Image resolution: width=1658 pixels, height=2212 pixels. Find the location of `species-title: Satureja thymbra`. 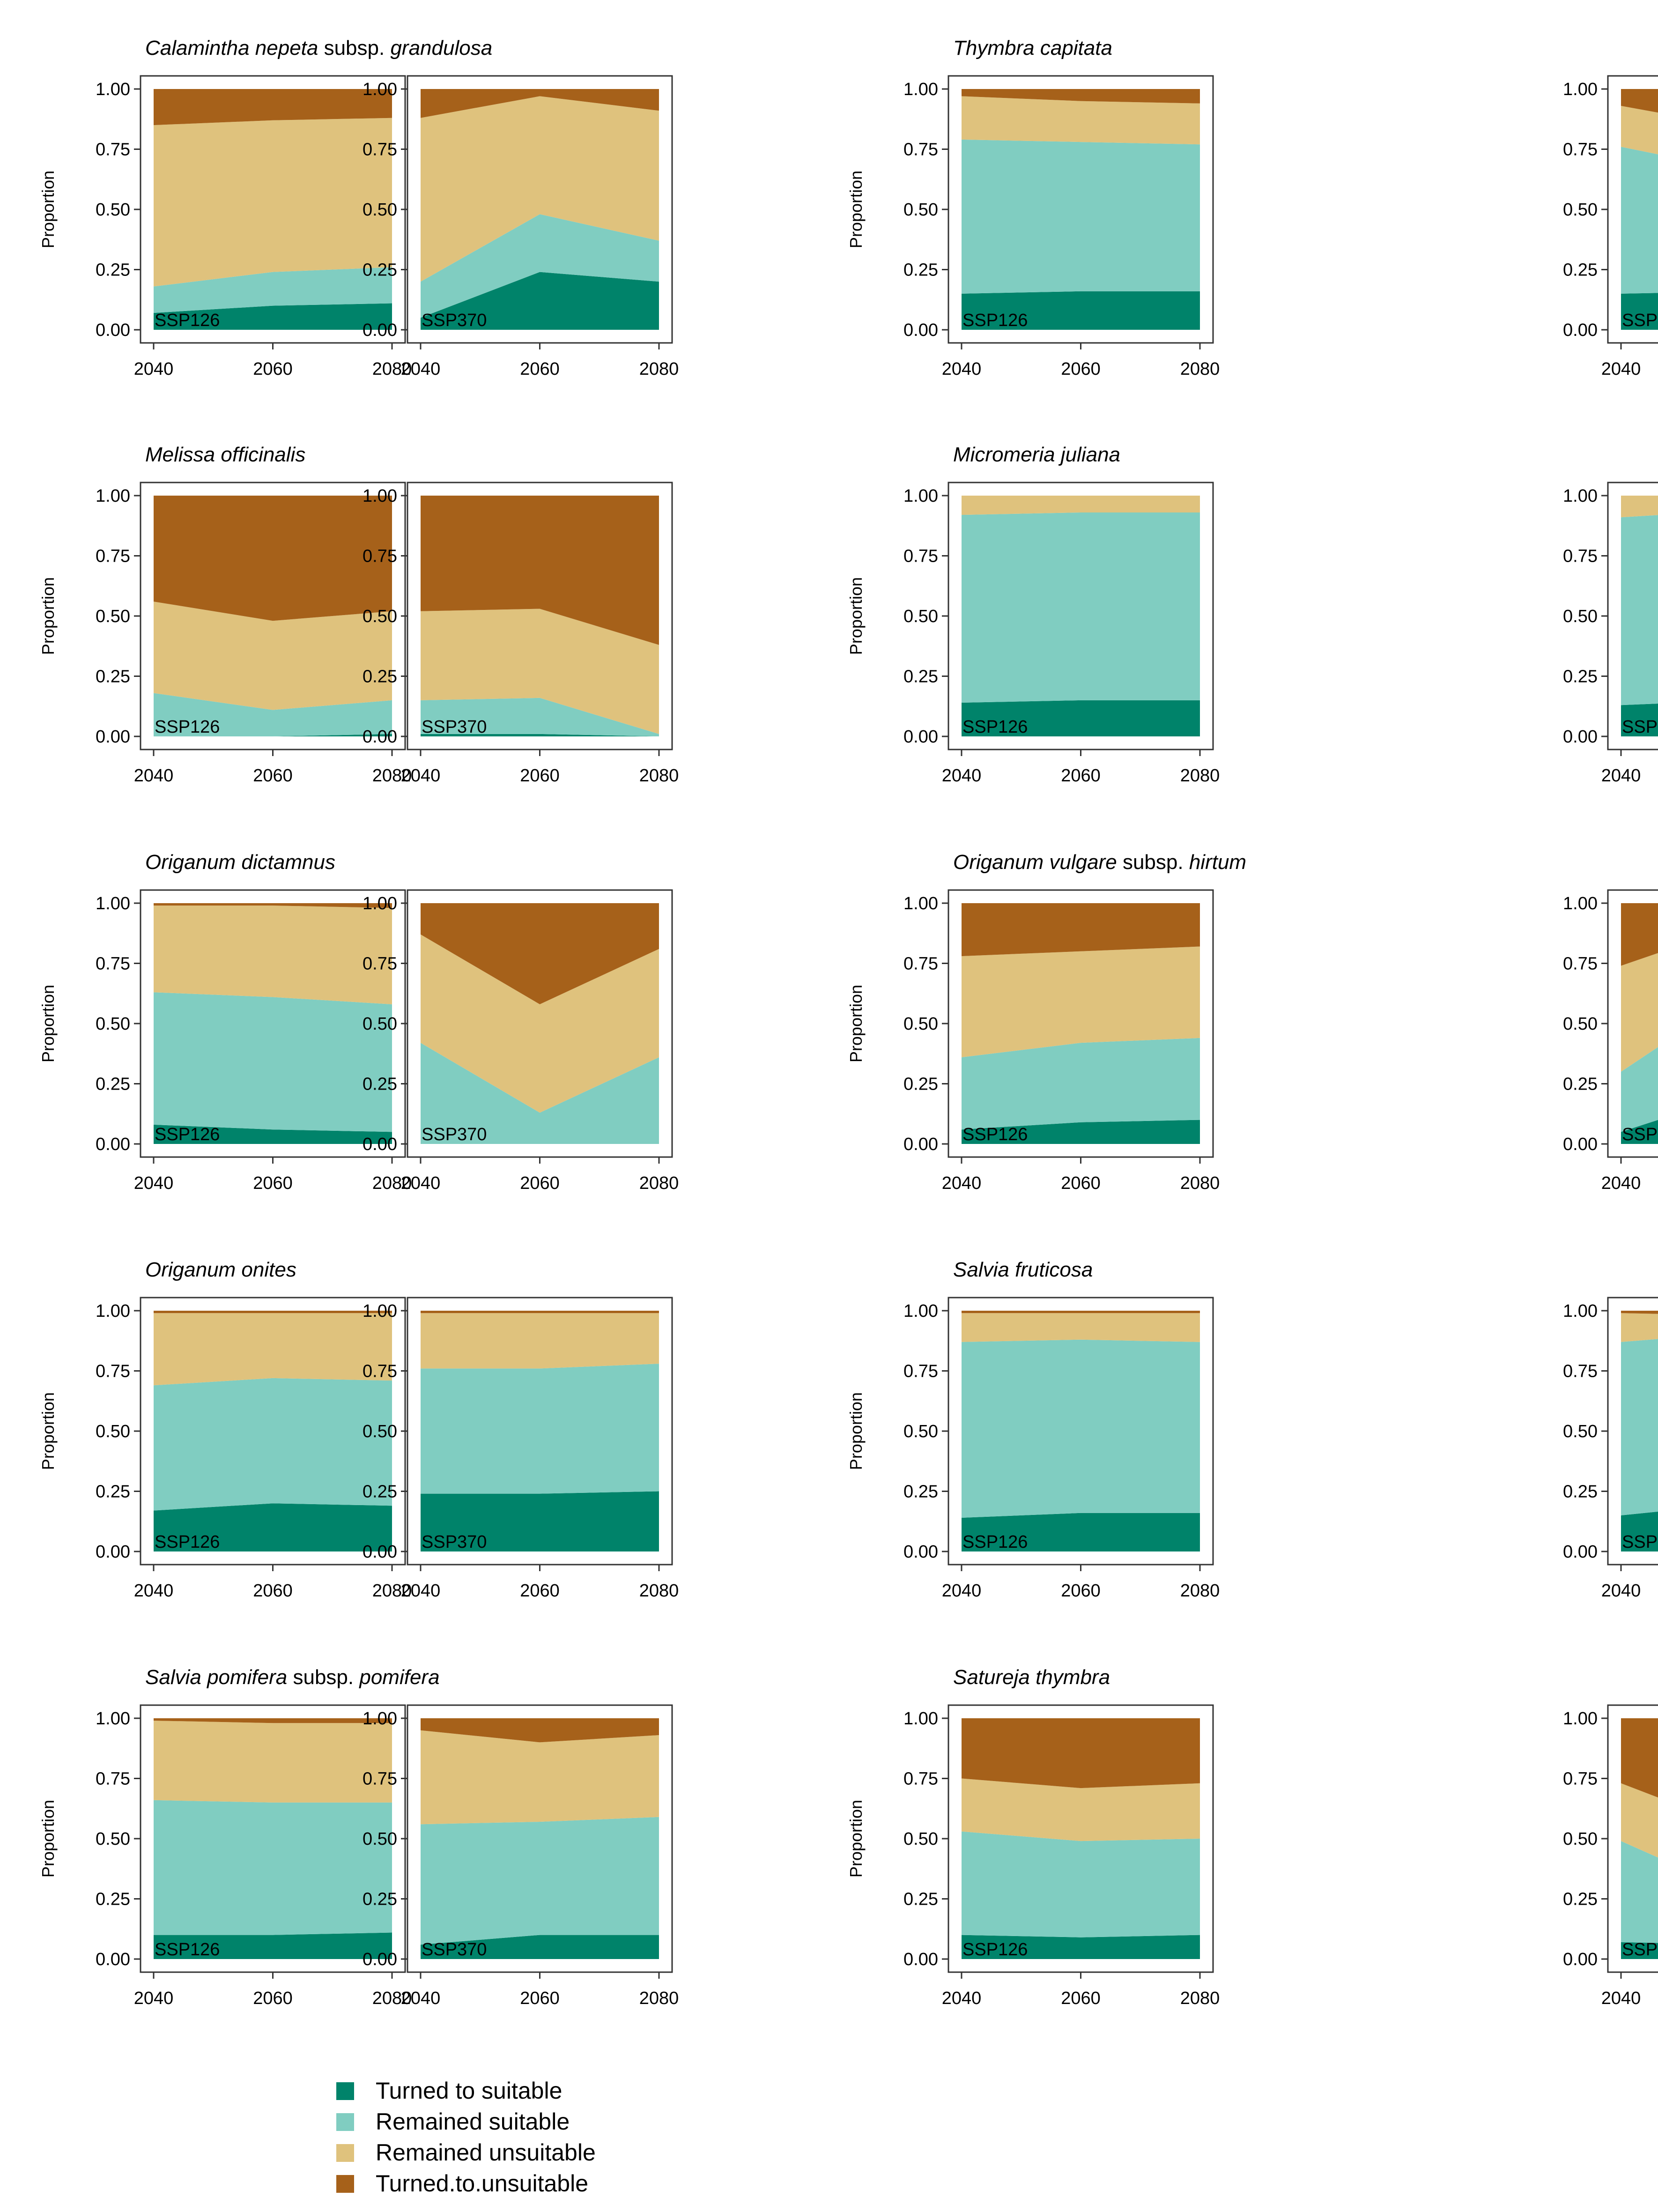

species-title: Satureja thymbra is located at coordinates (1031, 1677).